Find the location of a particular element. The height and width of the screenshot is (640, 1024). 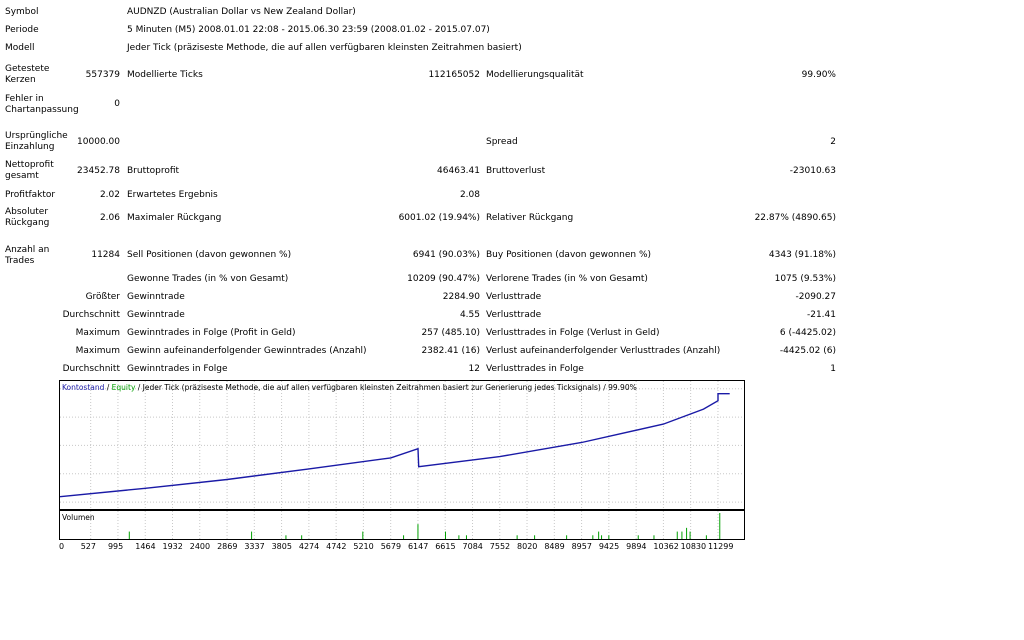

deposit-label: Ursprüngliche Einzahlung is located at coordinates (36, 141).